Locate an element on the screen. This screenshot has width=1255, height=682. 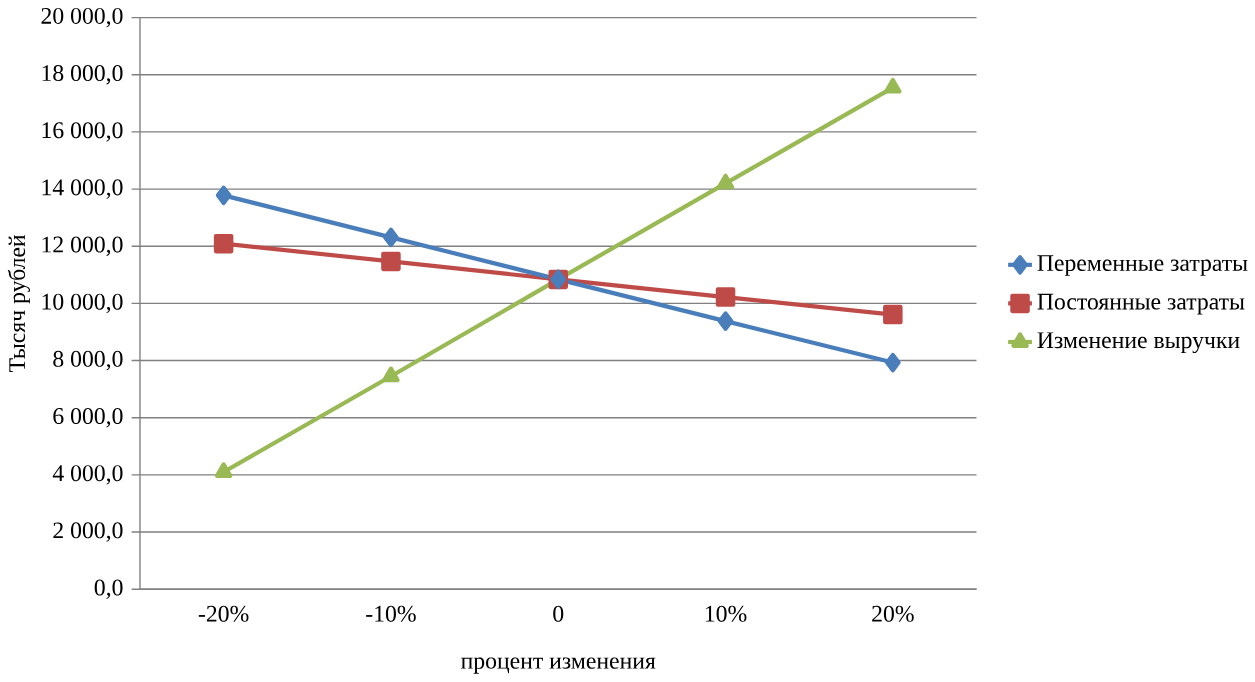
x-axis-title: процент изменения is located at coordinates (558, 665).